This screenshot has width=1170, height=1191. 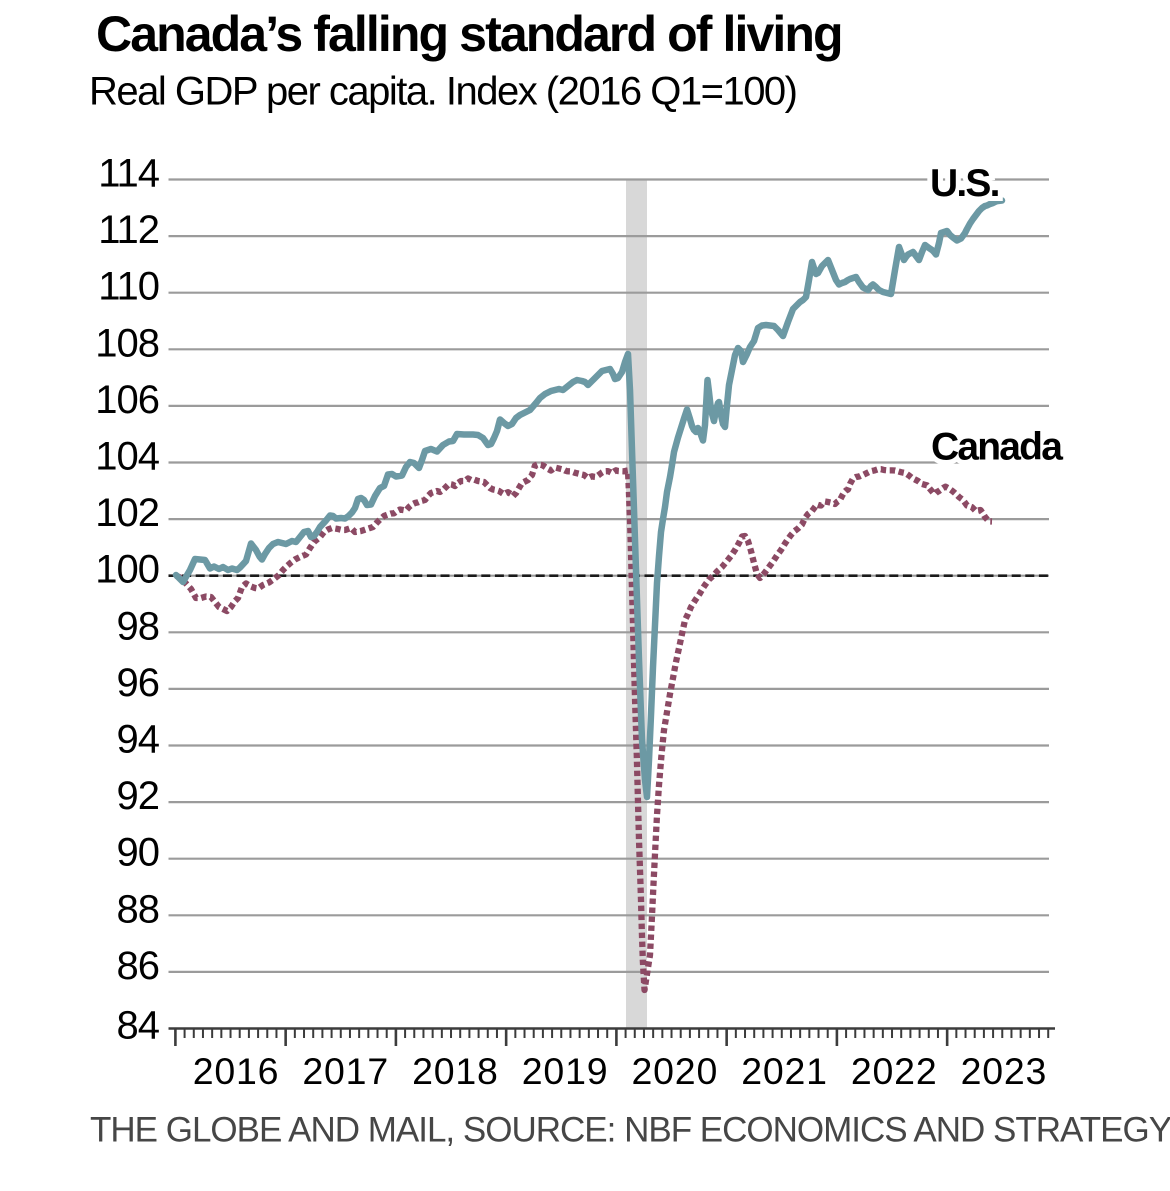 What do you see at coordinates (138, 626) in the screenshot?
I see `svg-text: 98` at bounding box center [138, 626].